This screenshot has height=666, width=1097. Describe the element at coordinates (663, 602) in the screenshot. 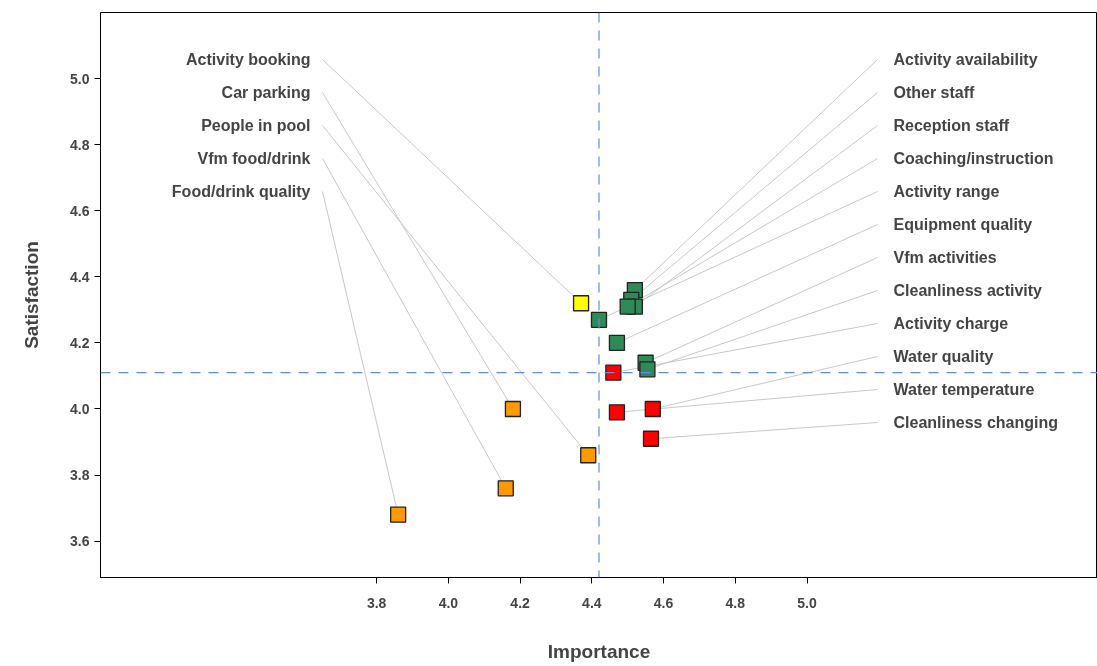

I see `x-tick-label: 4.6` at that location.